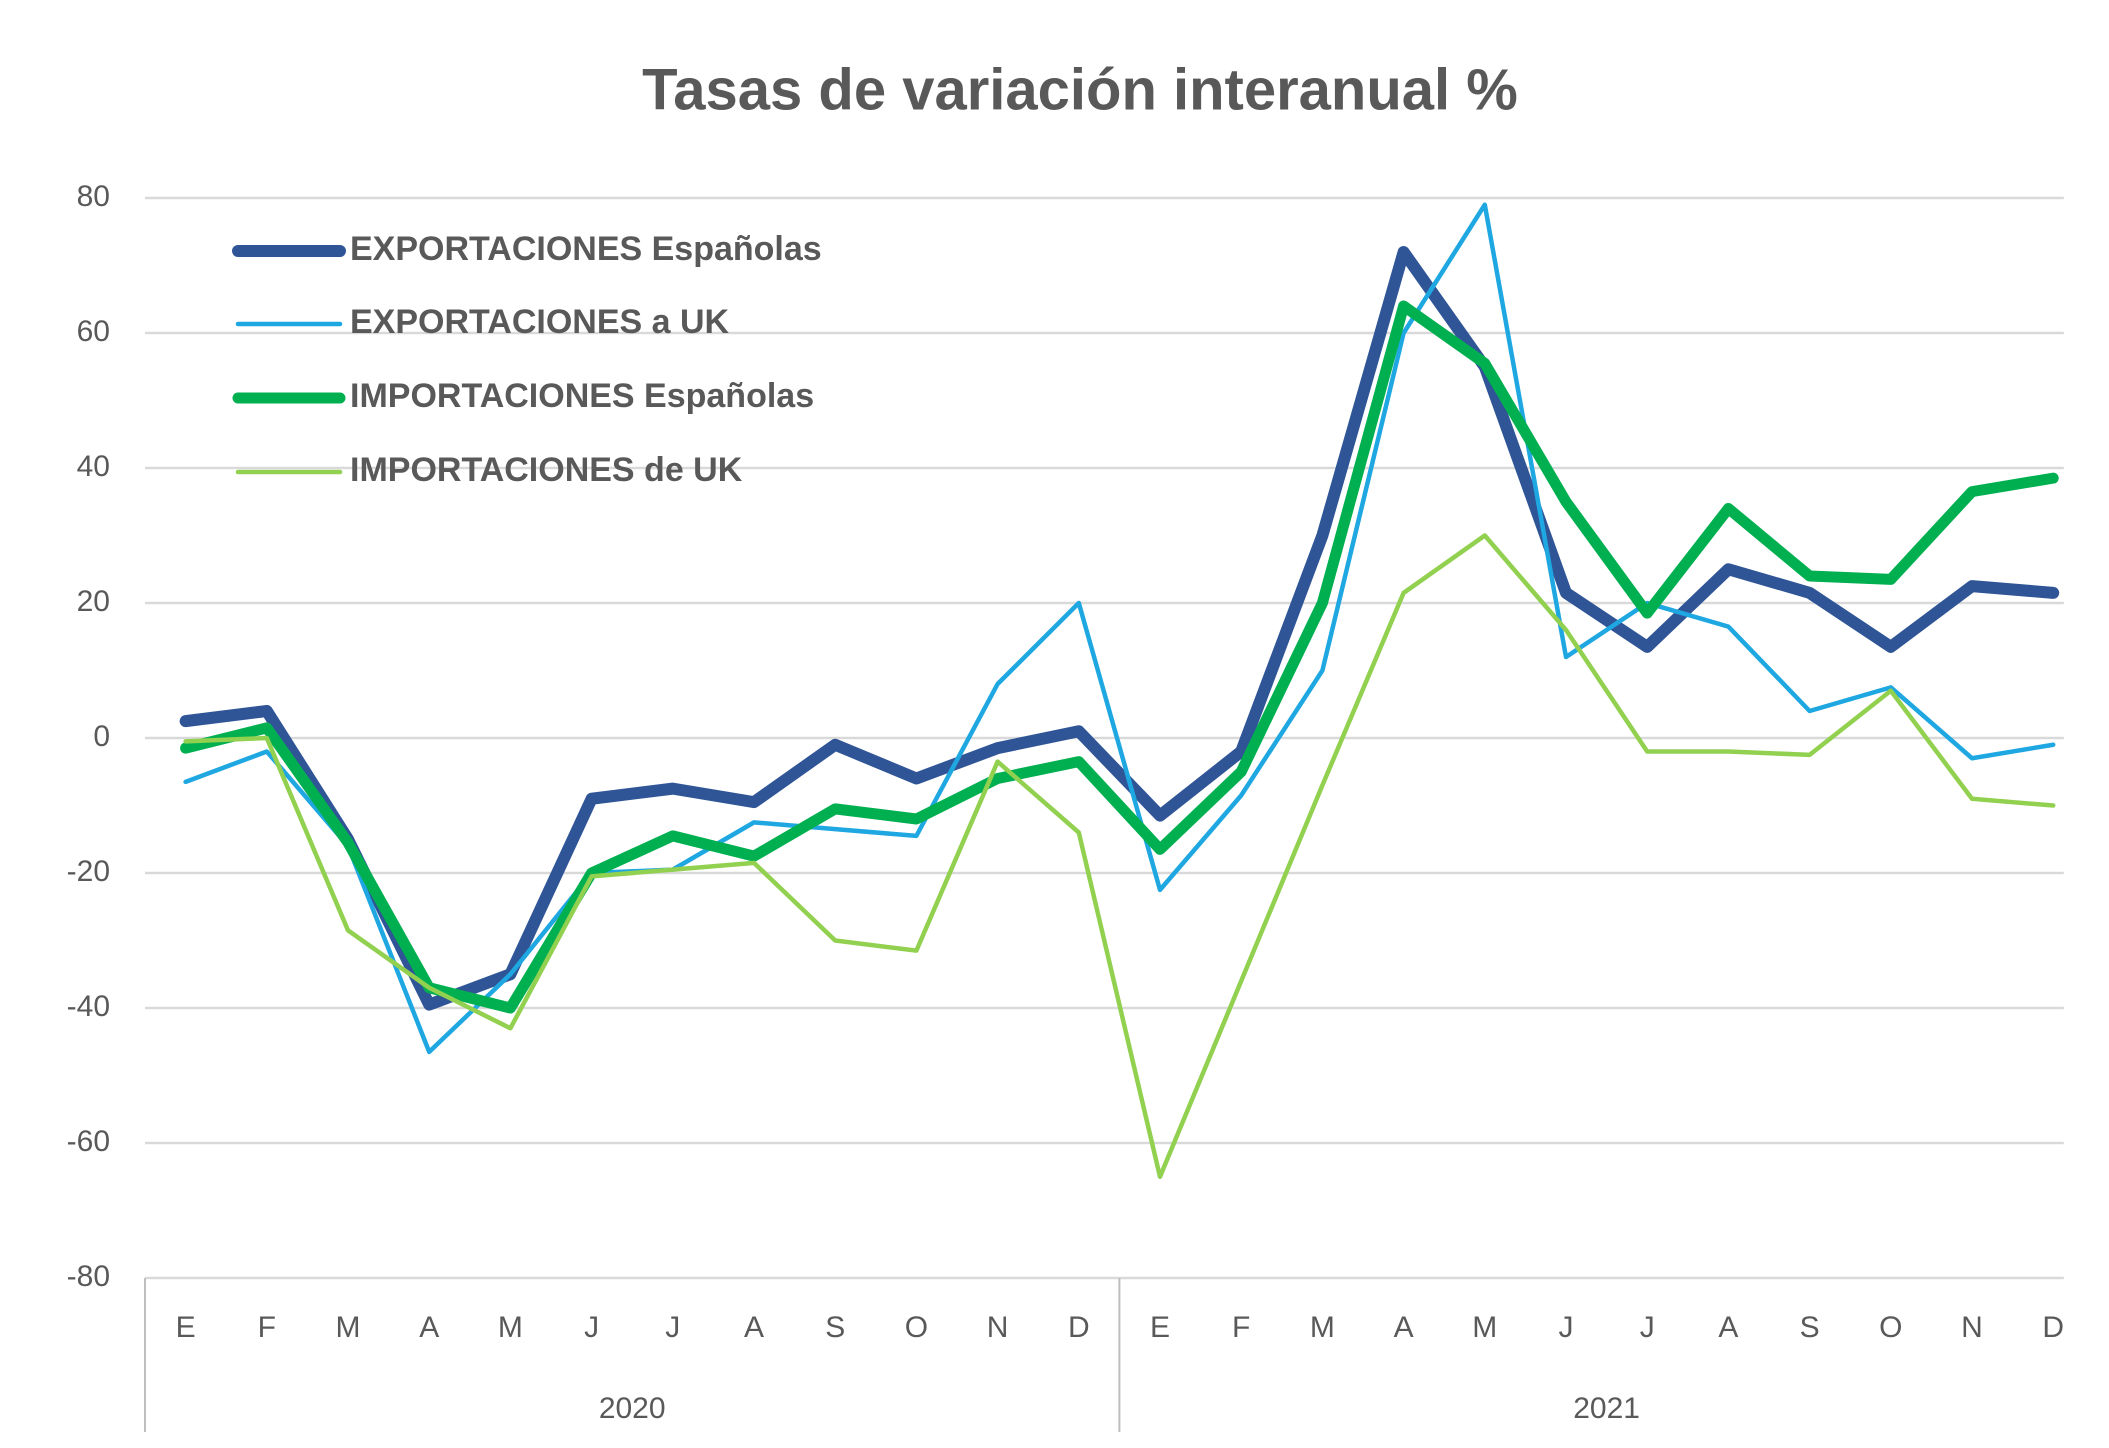 The image size is (2109, 1448). Describe the element at coordinates (101, 736) in the screenshot. I see `y-tick-label: 0` at that location.